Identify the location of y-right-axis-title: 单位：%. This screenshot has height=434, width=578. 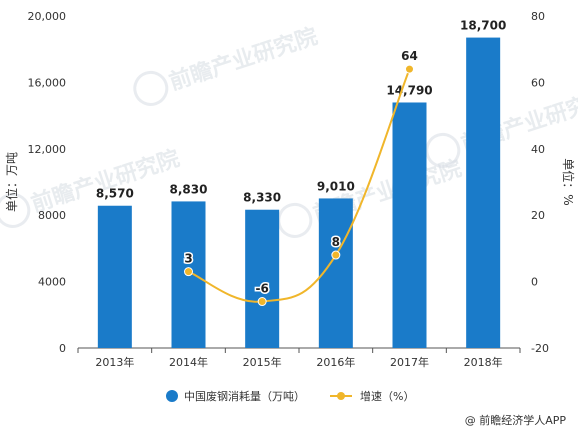
(568, 181).